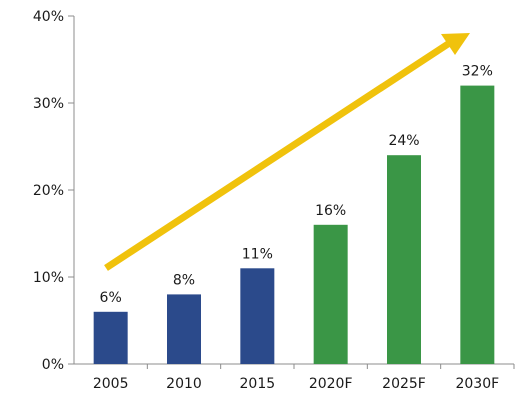 The width and height of the screenshot is (524, 406). I want to click on y-tick-label: 20%, so click(48, 191).